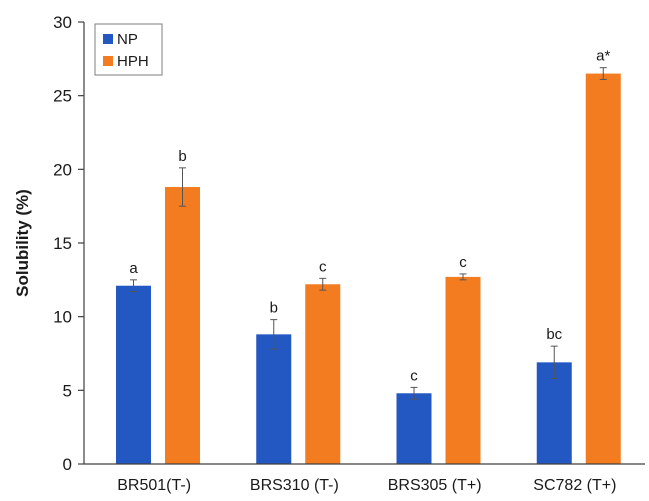  What do you see at coordinates (22, 243) in the screenshot?
I see `y-axis-title: Solubility (%)` at bounding box center [22, 243].